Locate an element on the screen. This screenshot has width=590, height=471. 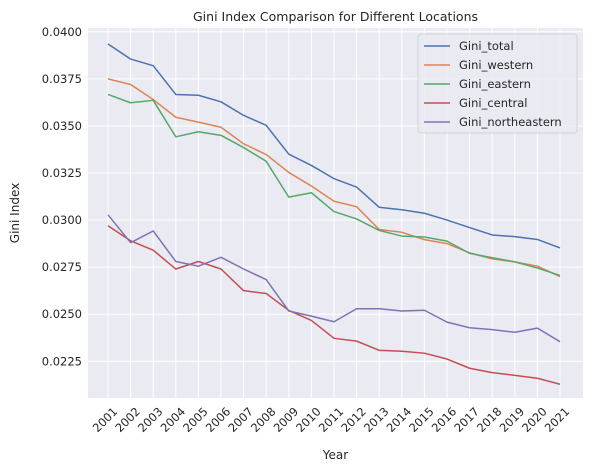
x-tick-label: 2001 is located at coordinates (105, 419).